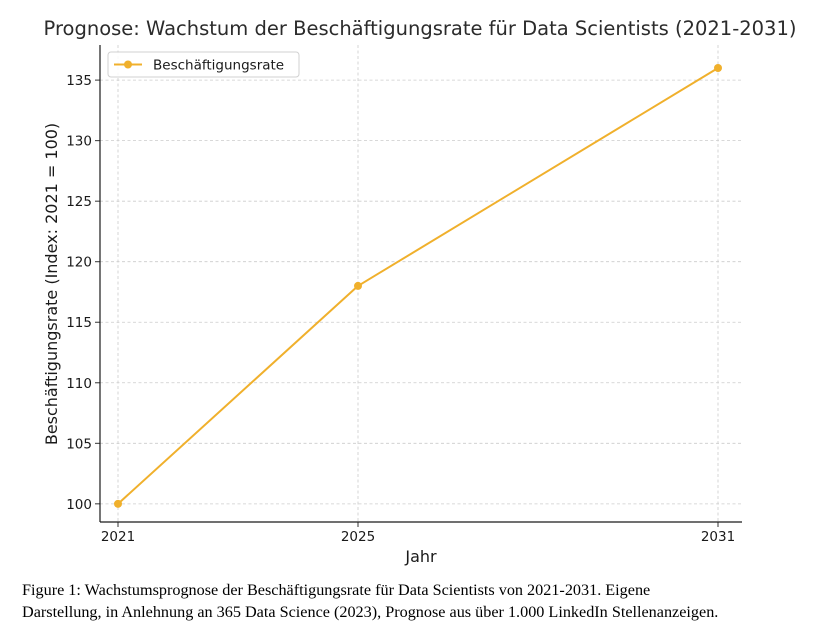  Describe the element at coordinates (79, 384) in the screenshot. I see `y-tick-label: 110` at that location.